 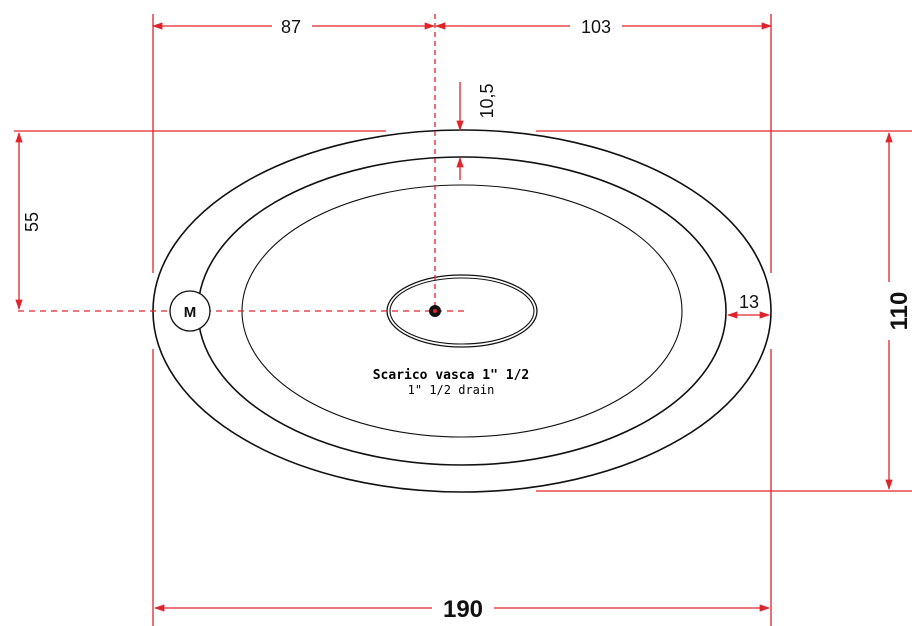 I want to click on dim-13-text: 13, so click(x=749, y=302).